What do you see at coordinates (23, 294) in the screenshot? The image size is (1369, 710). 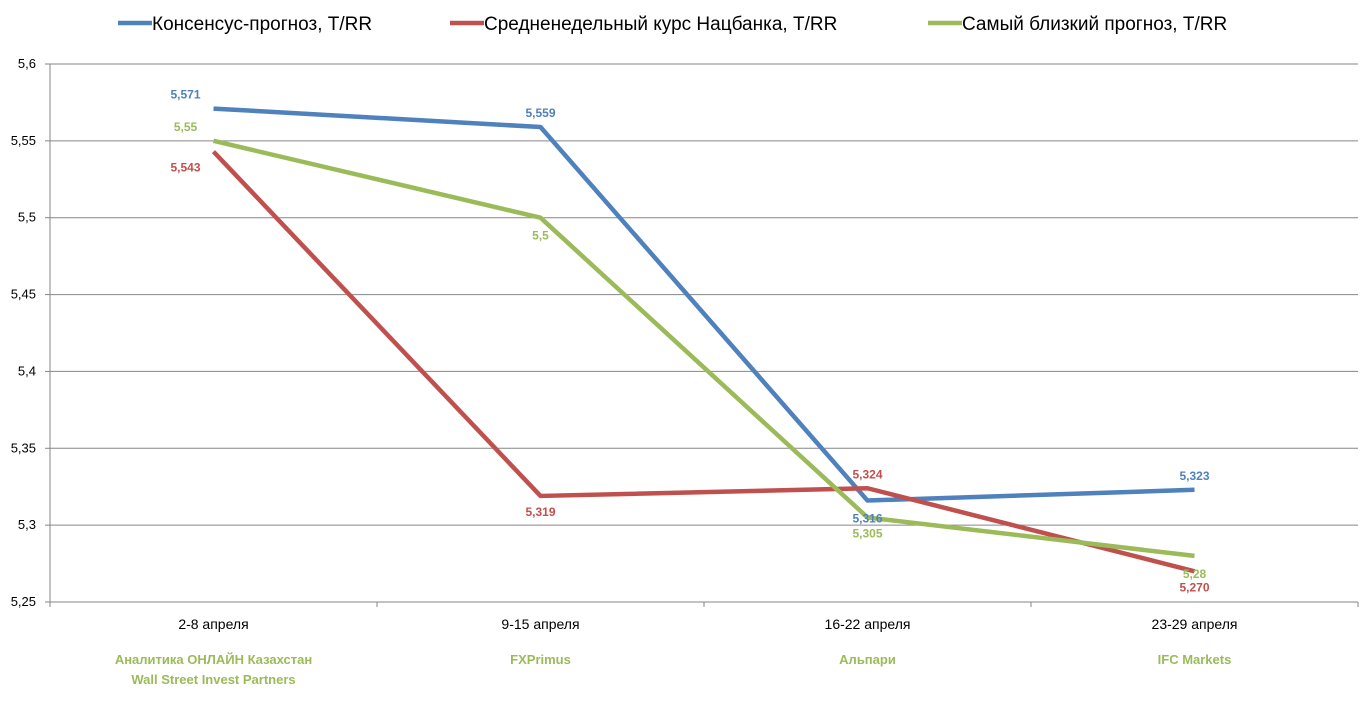 I see `y-tick-label: 5,45` at bounding box center [23, 294].